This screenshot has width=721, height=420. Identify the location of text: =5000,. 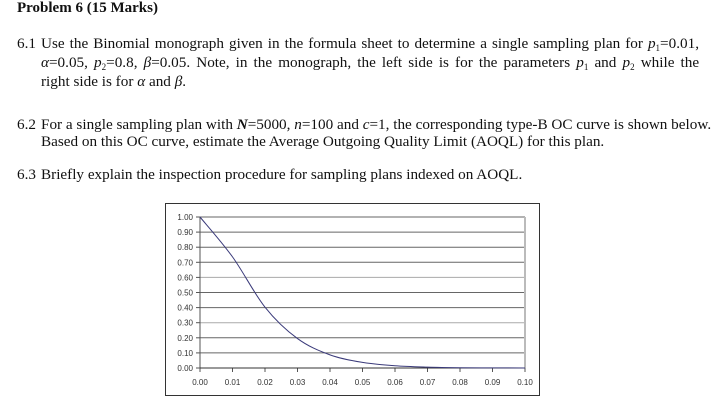
(271, 124).